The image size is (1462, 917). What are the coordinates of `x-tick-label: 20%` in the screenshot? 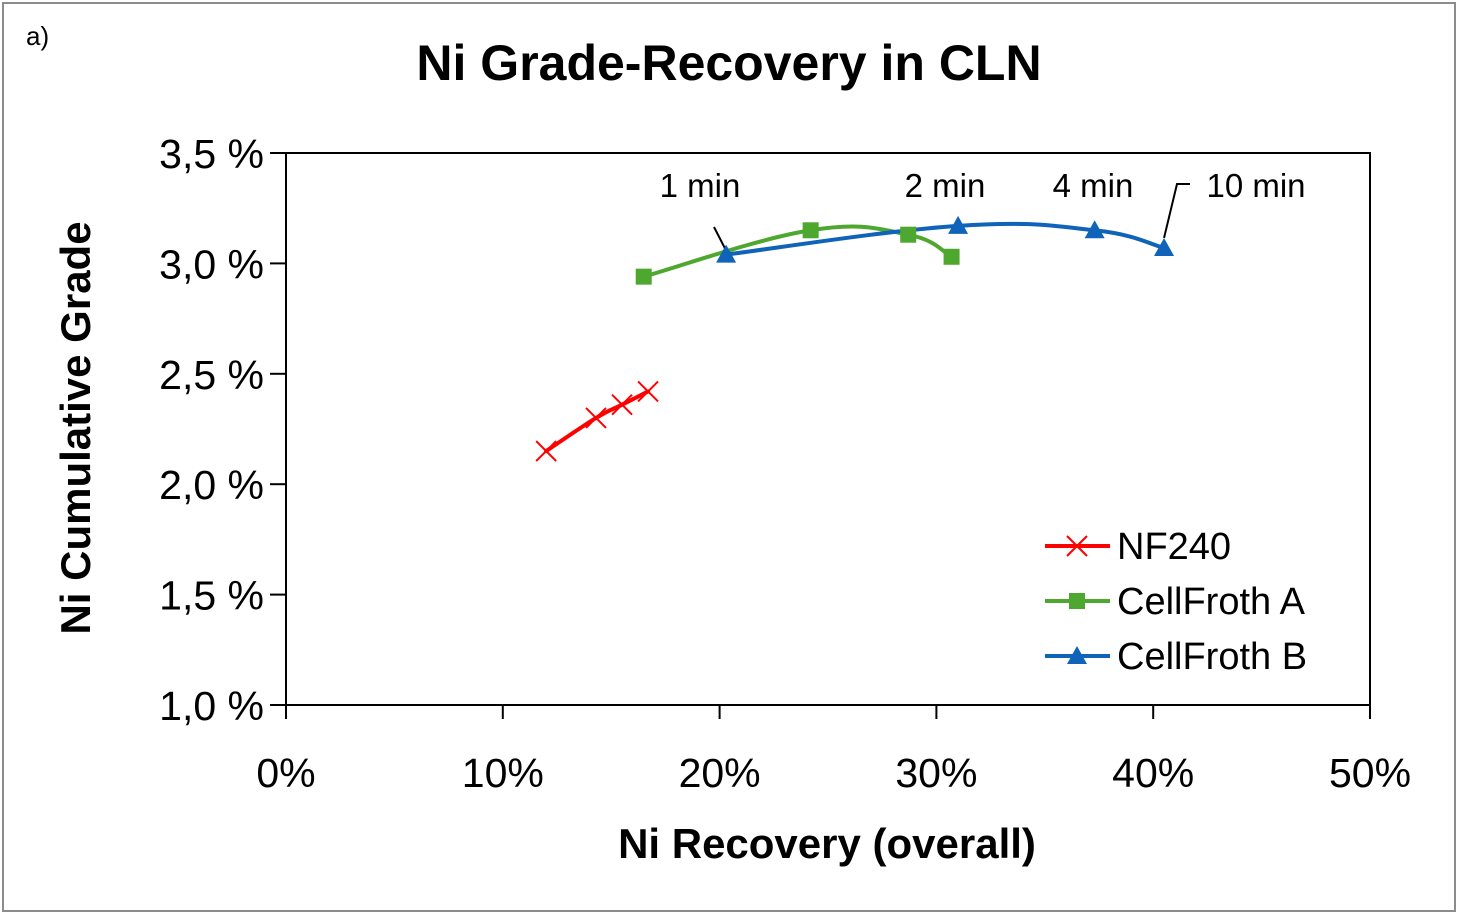 It's located at (720, 773).